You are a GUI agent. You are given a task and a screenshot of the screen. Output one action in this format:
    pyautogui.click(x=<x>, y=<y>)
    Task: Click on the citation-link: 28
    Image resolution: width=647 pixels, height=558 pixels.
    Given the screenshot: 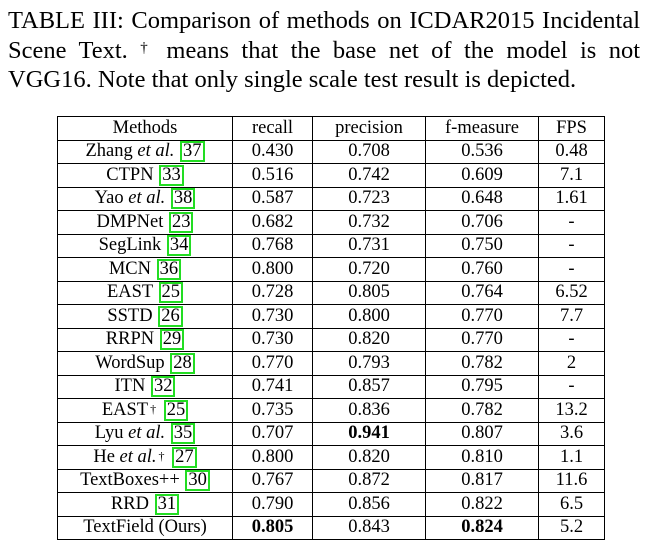 What is the action you would take?
    pyautogui.click(x=182, y=363)
    